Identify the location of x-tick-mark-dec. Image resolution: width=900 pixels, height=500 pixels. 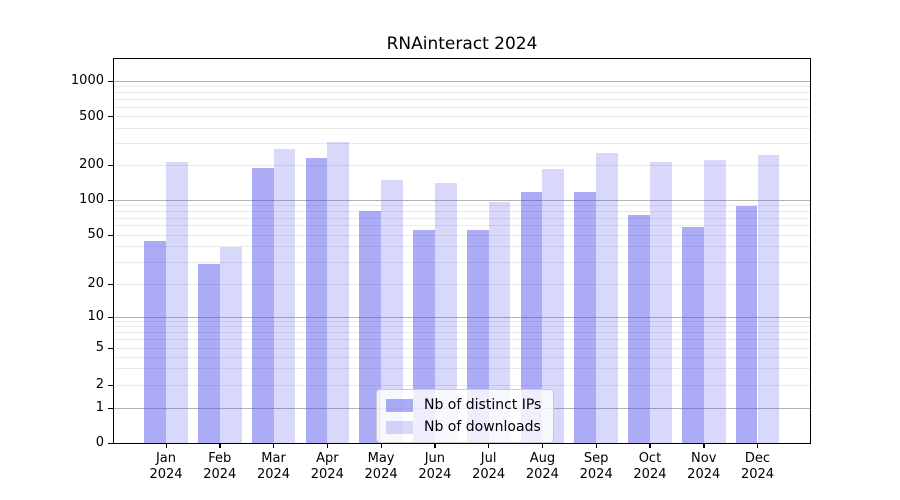
(758, 445).